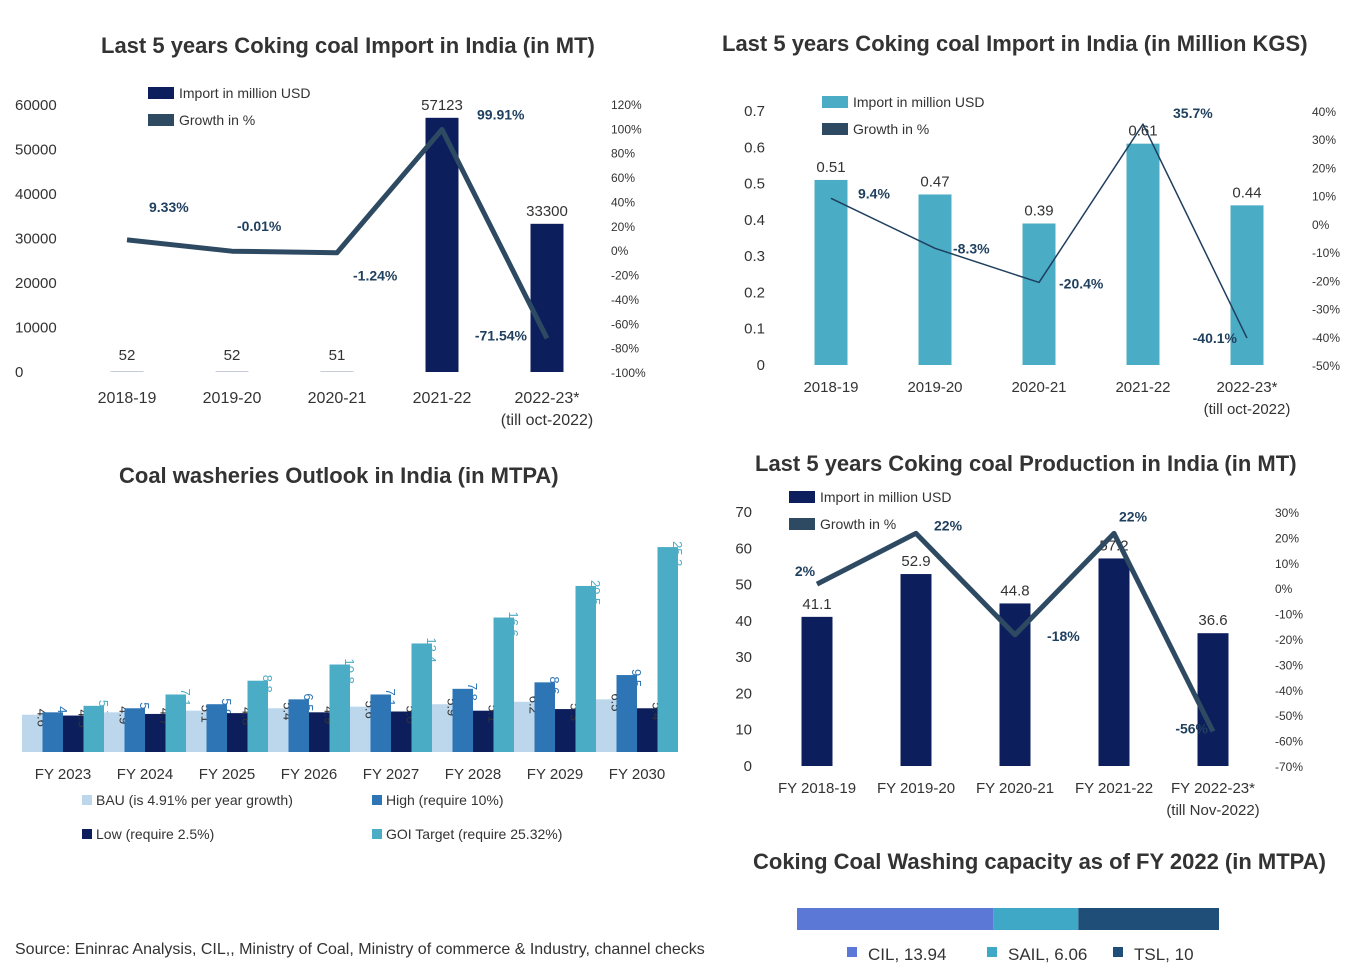  Describe the element at coordinates (625, 276) in the screenshot. I see `y2-tick-label: -20%` at that location.